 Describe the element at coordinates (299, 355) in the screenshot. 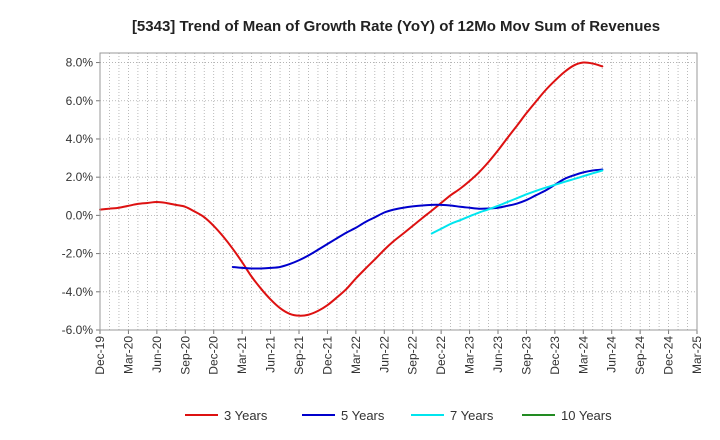

I see `x-tick-label: Sep-21` at that location.